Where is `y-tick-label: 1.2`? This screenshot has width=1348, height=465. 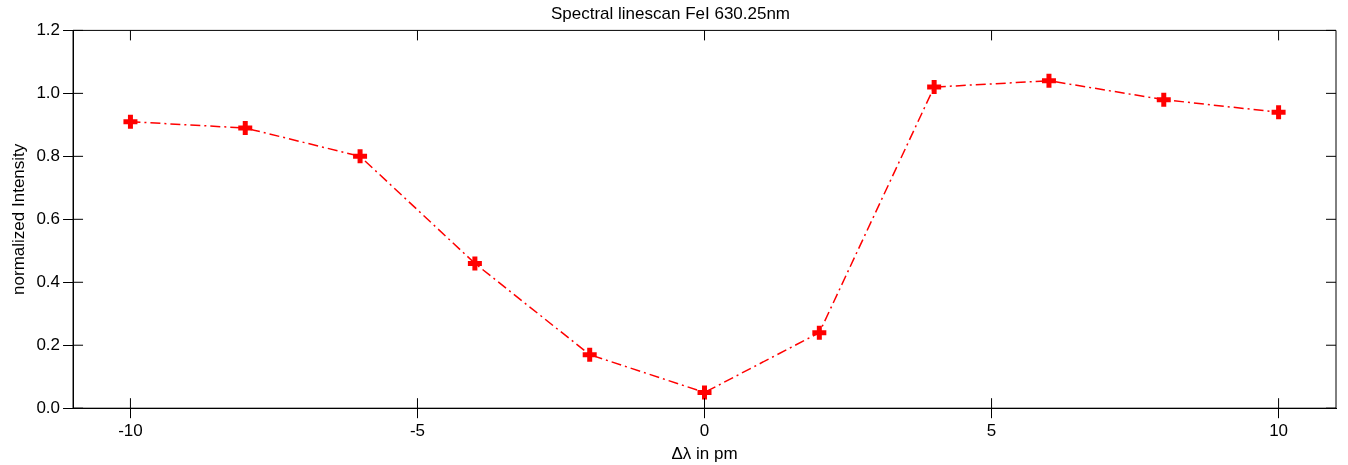
y-tick-label: 1.2 is located at coordinates (48, 30).